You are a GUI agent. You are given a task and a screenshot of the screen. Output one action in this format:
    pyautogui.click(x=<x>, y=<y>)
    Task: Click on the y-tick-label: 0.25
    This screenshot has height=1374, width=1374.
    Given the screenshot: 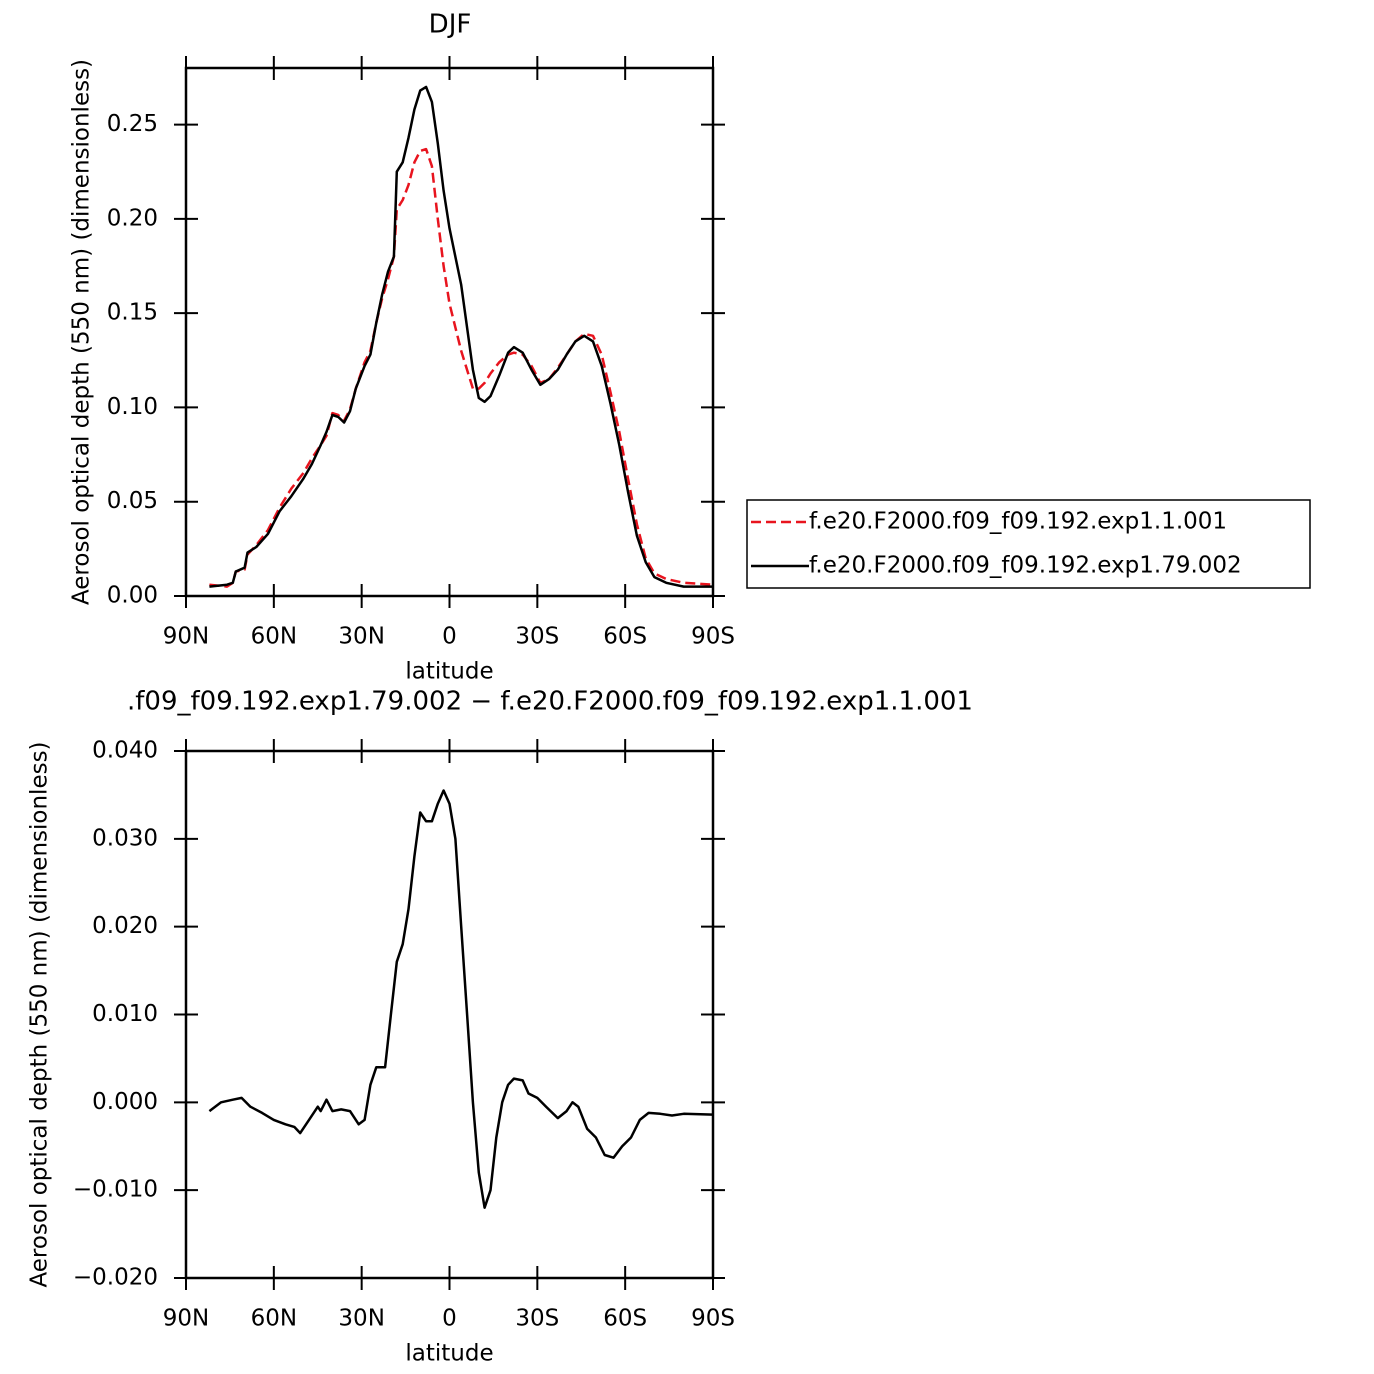 What is the action you would take?
    pyautogui.click(x=132, y=124)
    